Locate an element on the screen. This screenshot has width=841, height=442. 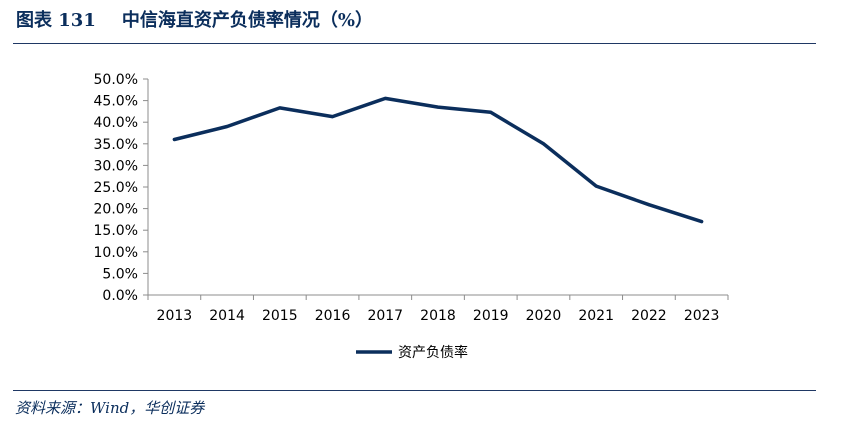
x-tick-label: 2014 is located at coordinates (227, 316).